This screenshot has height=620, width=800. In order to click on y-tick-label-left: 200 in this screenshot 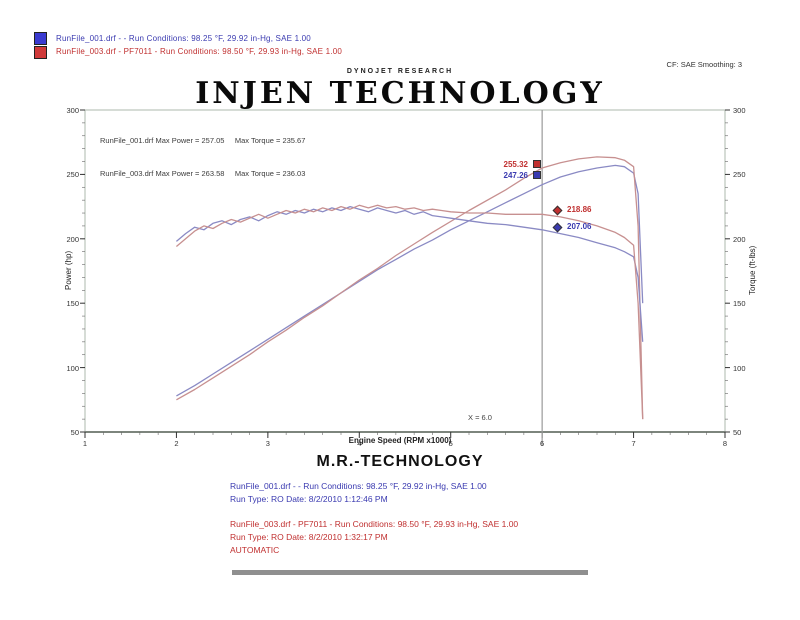, I will do `click(72, 239)`.